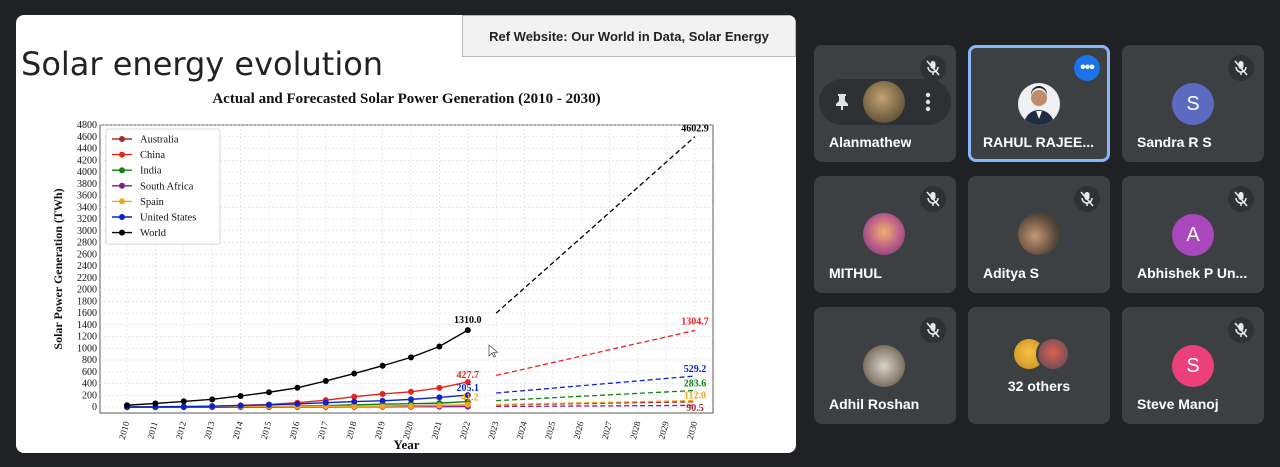  Describe the element at coordinates (87, 231) in the screenshot. I see `y-tick-label: 3000` at that location.